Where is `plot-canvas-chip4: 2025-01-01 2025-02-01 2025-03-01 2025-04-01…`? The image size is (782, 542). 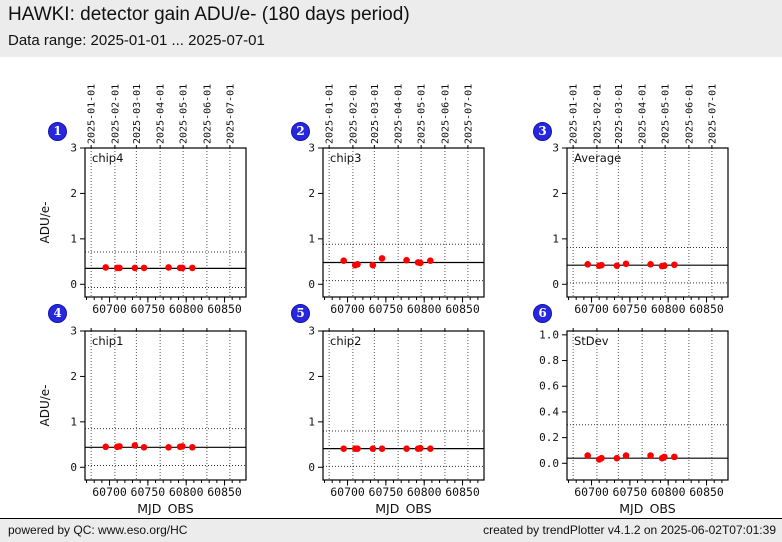
plot-canvas-chip4: 2025-01-01 2025-02-01 2025-03-01 2025-04-01… is located at coordinates (142, 199).